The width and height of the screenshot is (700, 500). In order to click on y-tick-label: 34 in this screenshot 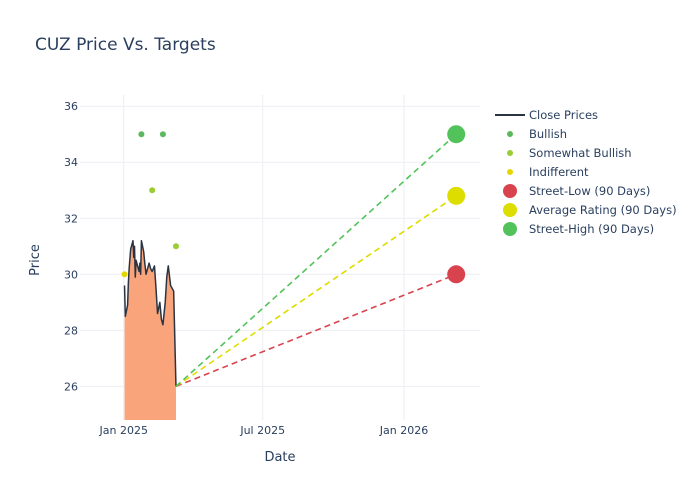, I will do `click(71, 162)`.